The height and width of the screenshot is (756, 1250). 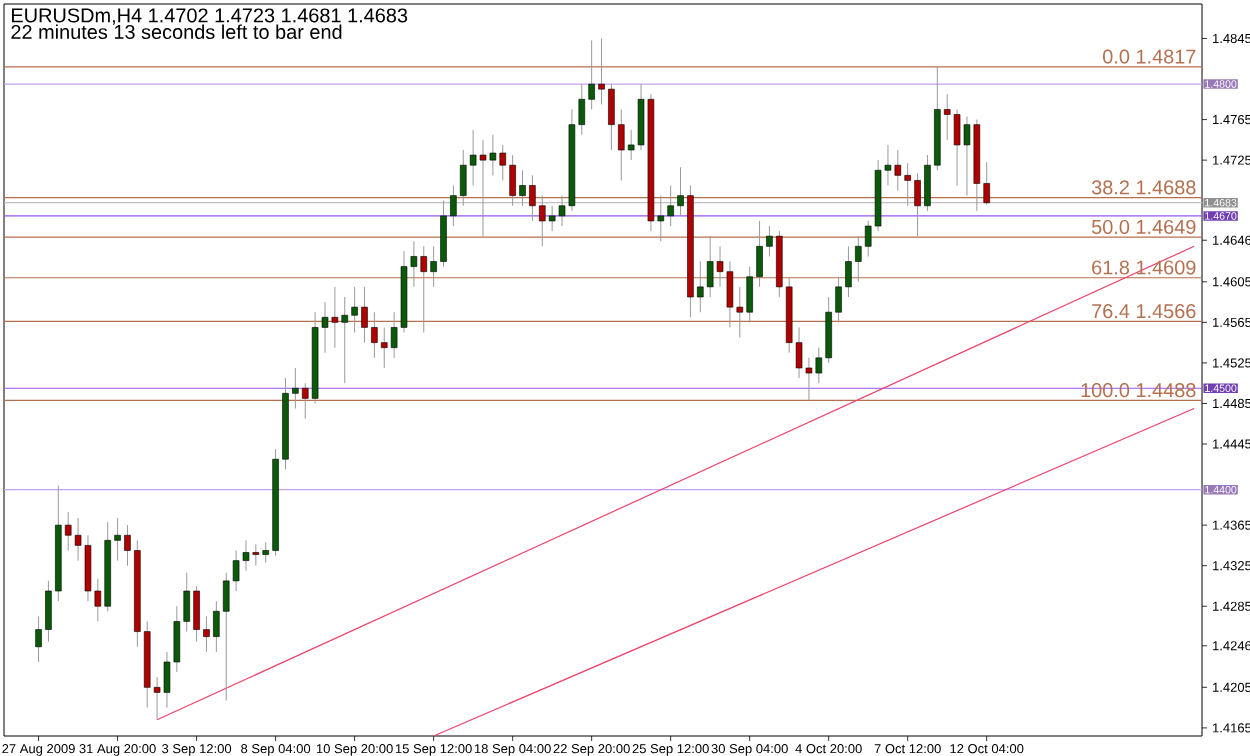 I want to click on chart-title: EURUSDm,H4 1.4702 1.4723 1.4681 1.4683, so click(x=210, y=16).